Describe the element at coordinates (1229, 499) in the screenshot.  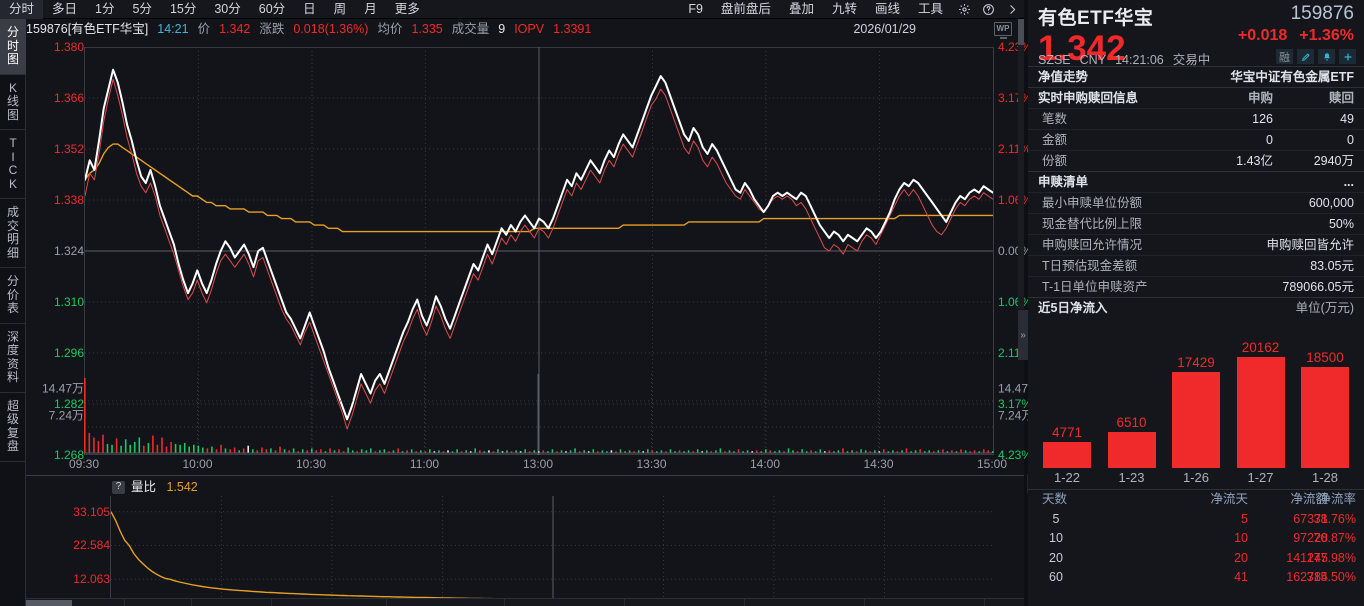
I see `summary-header-1: 净流天` at that location.